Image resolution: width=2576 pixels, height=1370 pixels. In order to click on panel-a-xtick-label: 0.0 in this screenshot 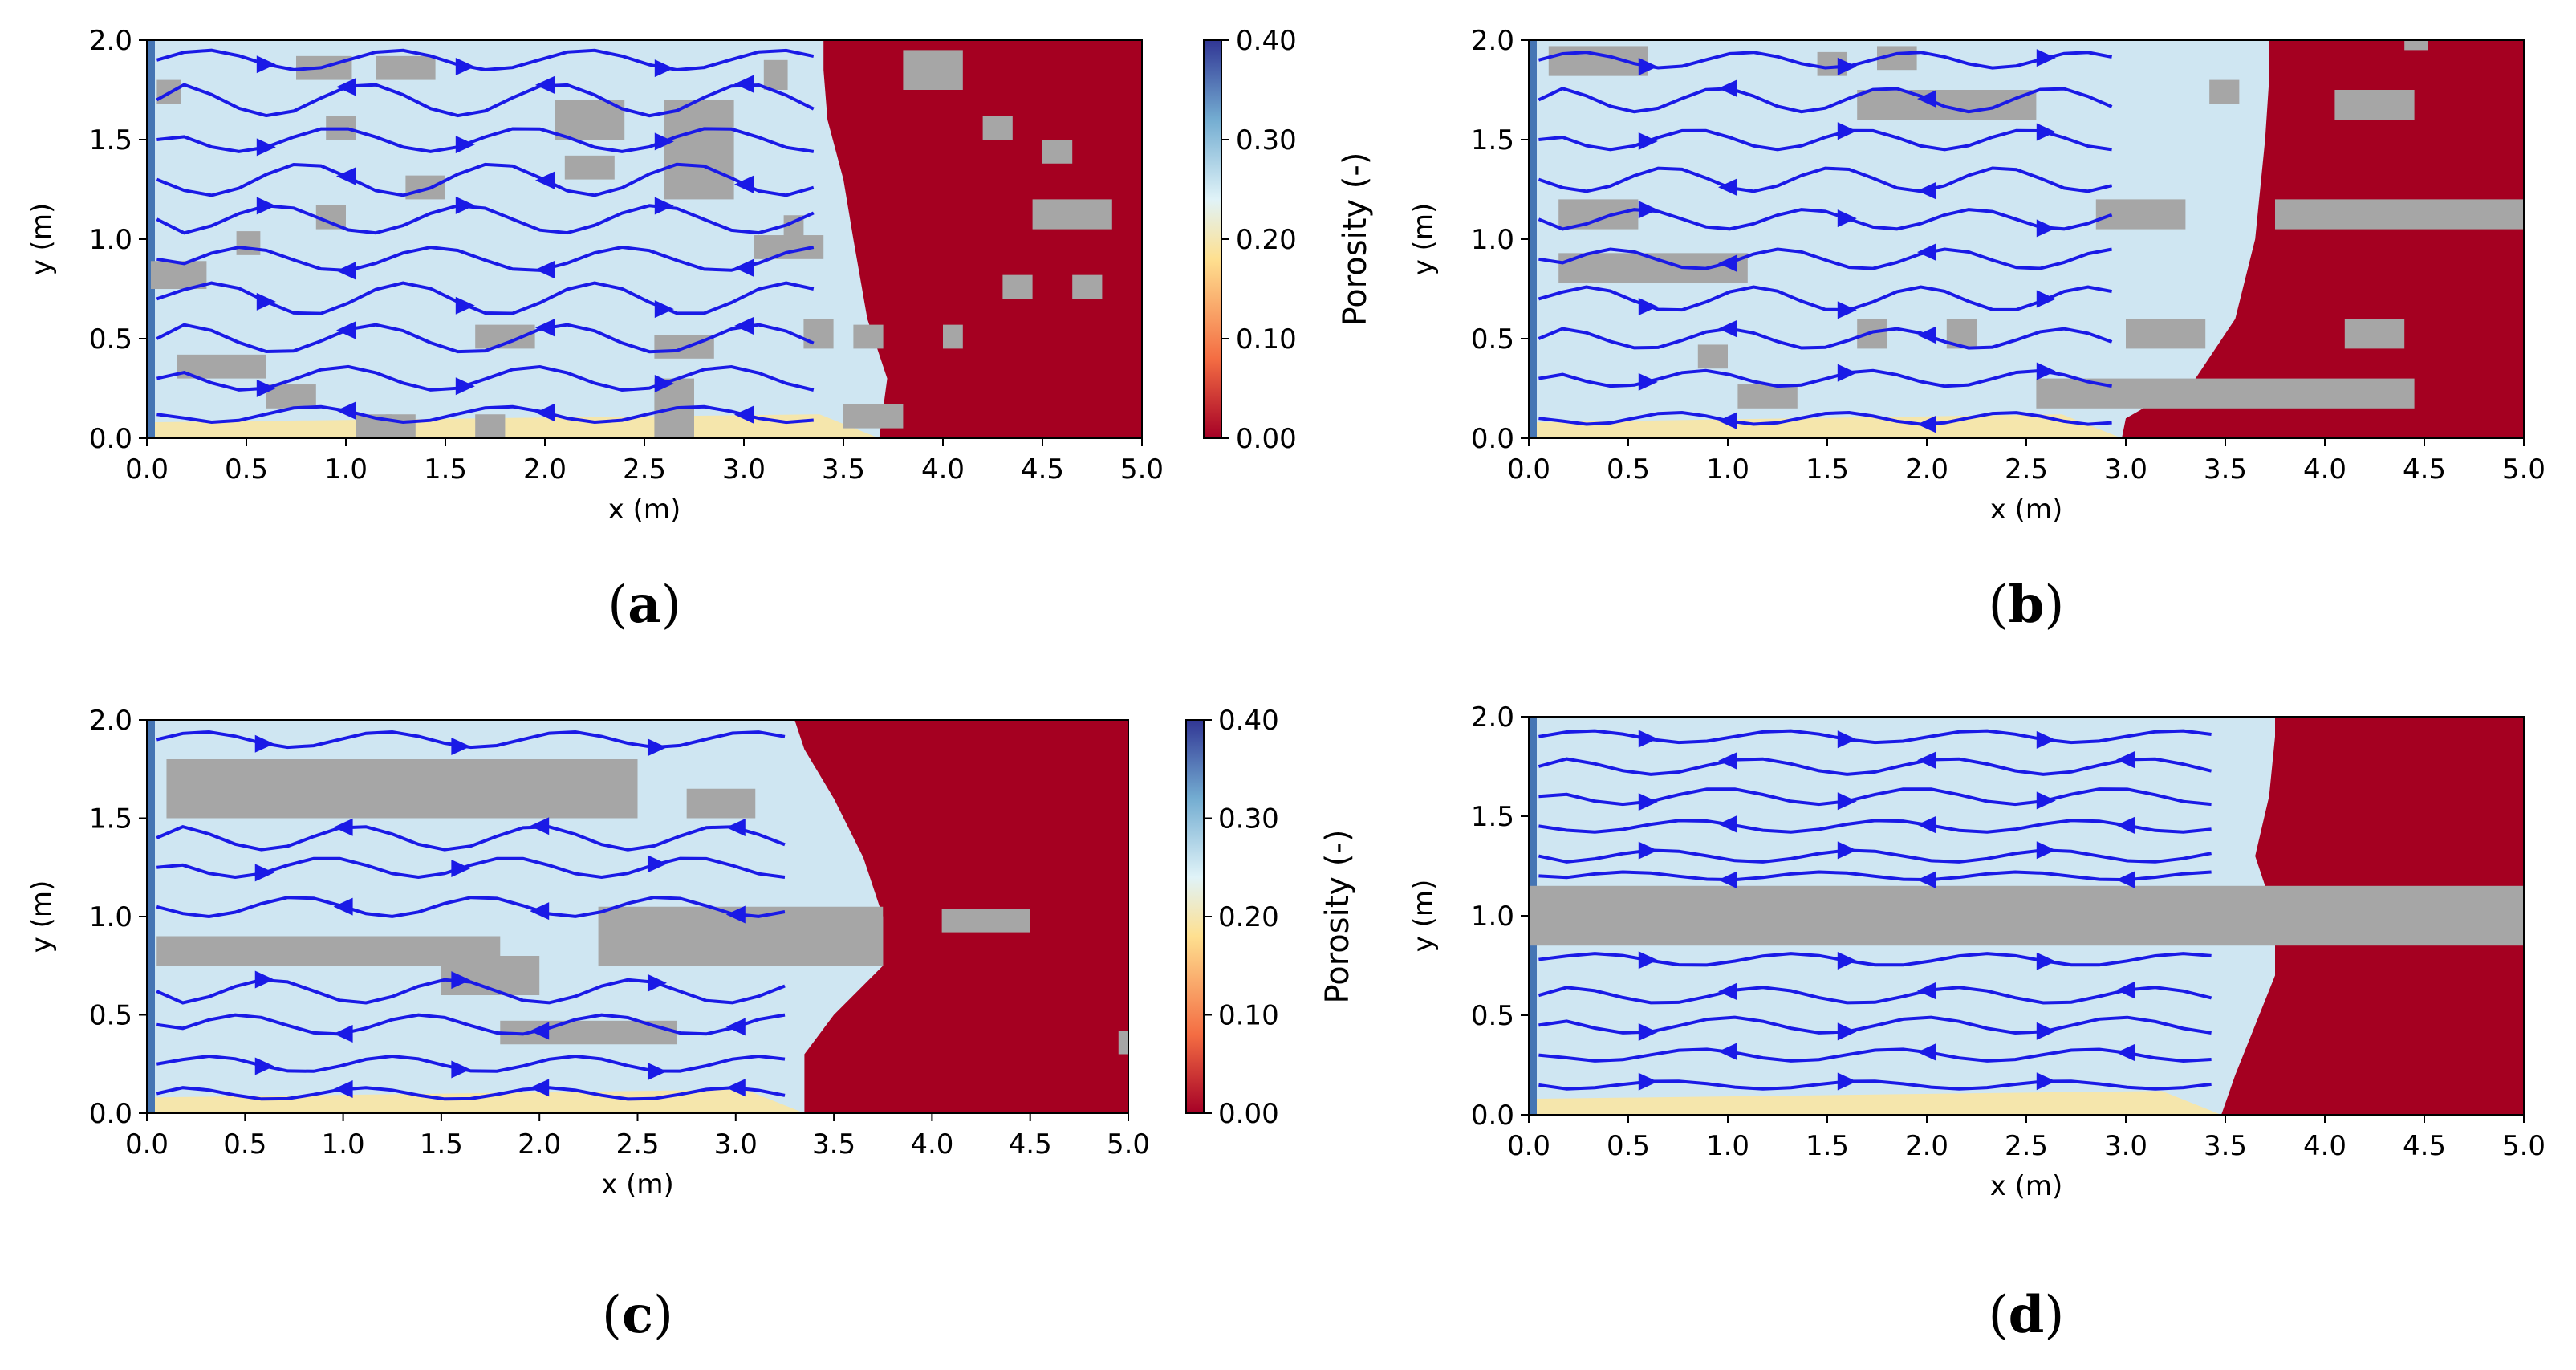, I will do `click(147, 469)`.